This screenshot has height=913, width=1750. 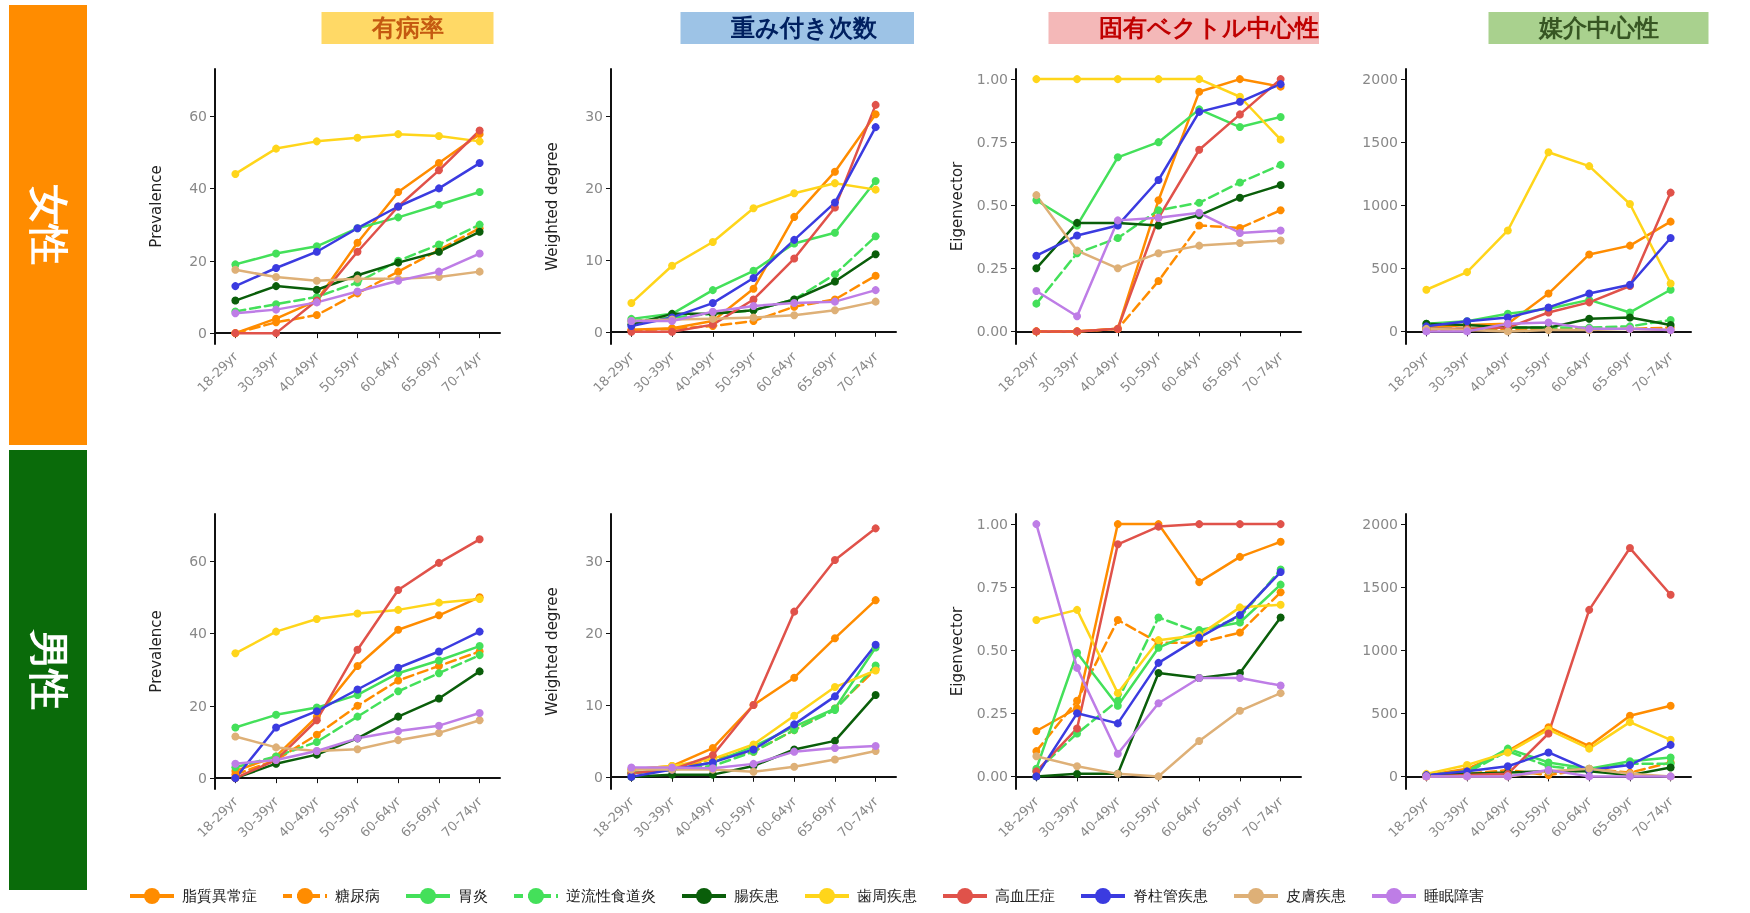 I want to click on chart-title: 有病率, so click(x=407, y=28).